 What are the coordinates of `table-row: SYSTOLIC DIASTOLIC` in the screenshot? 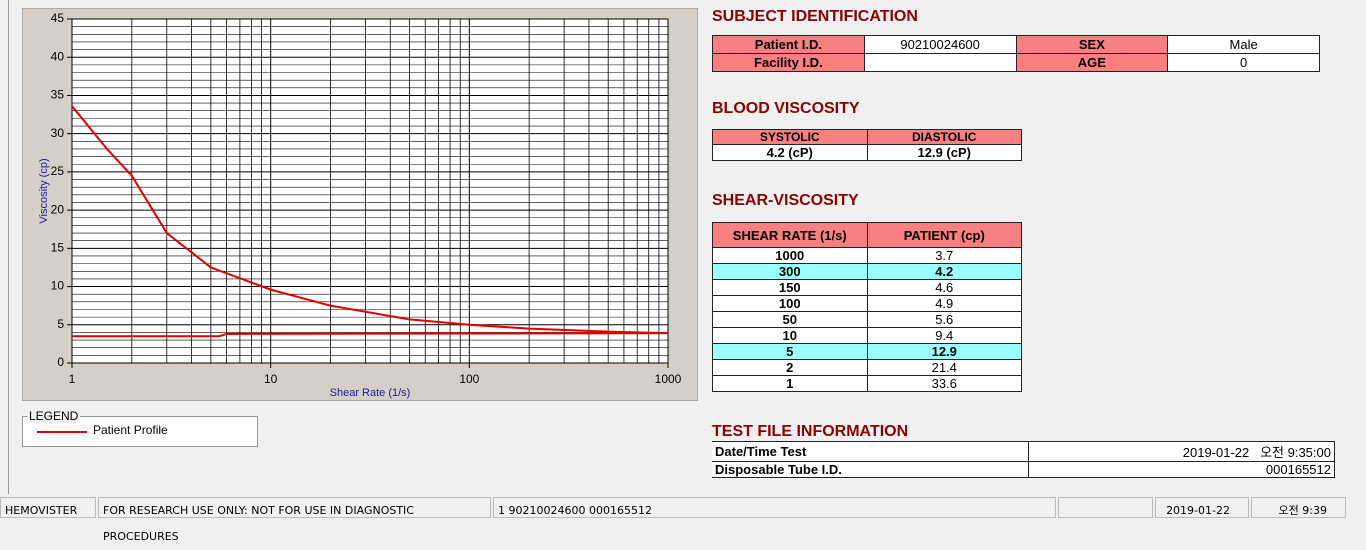 It's located at (867, 137).